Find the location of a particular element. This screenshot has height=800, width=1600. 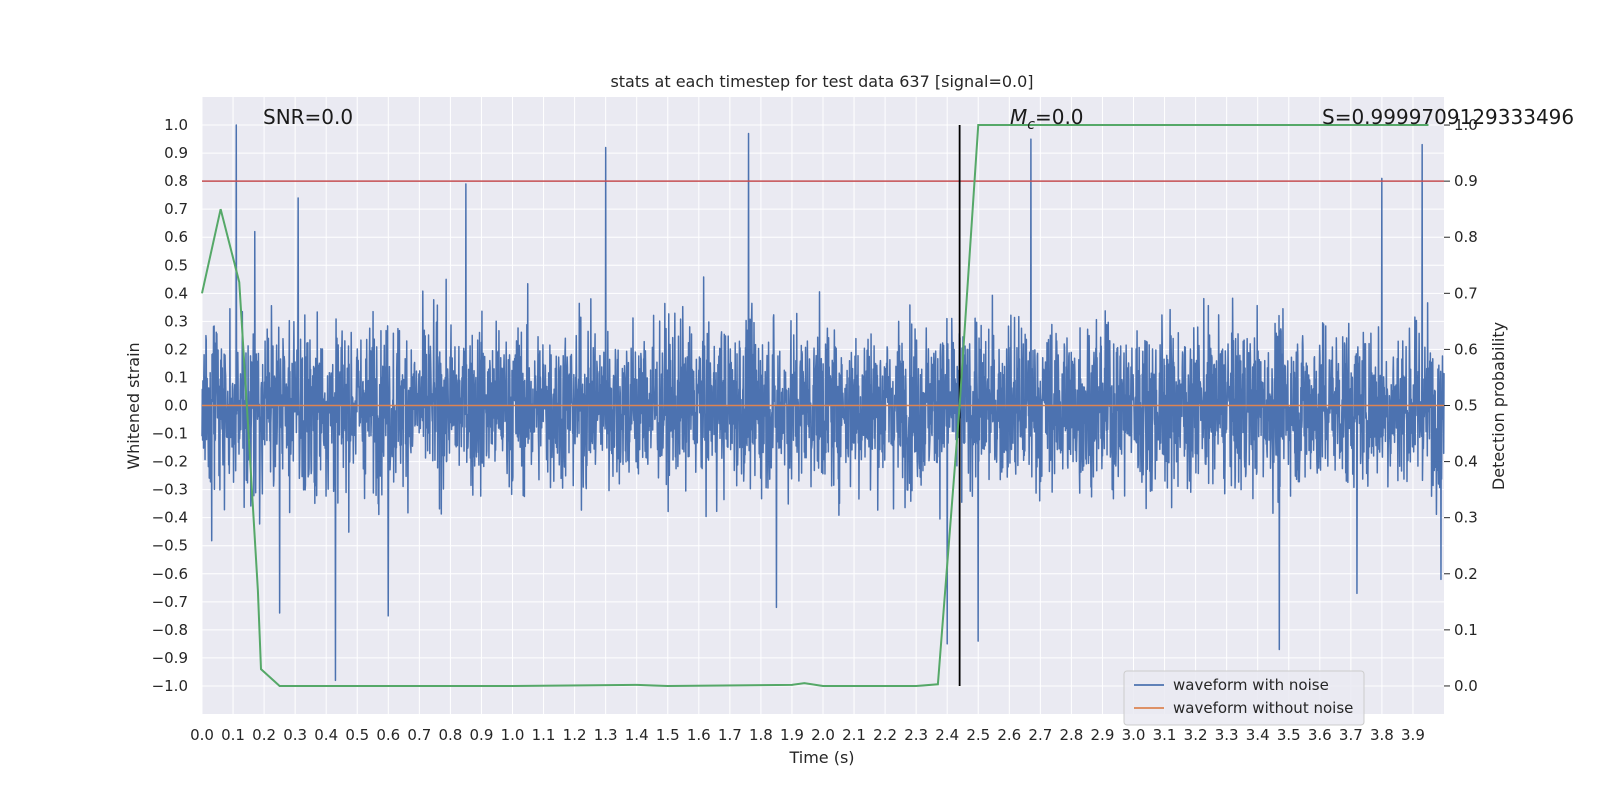

x-tick-label: 0.1 is located at coordinates (233, 735).